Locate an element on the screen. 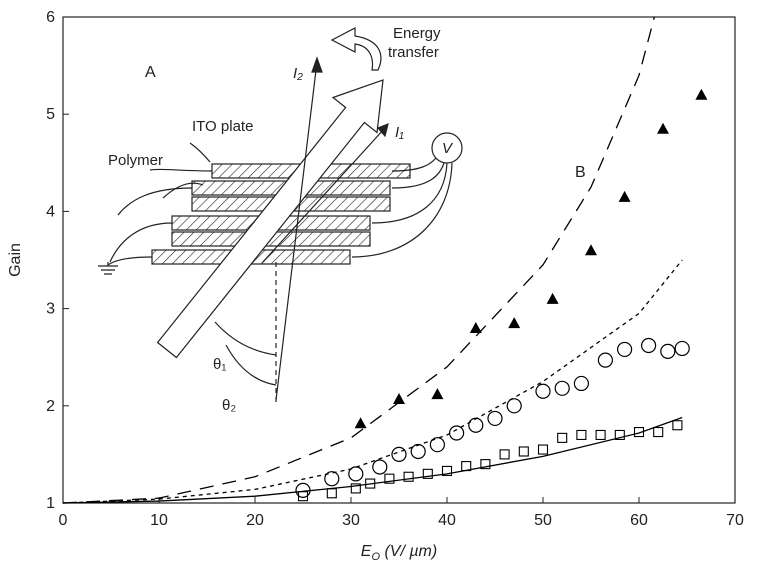  inset-label: I₂ is located at coordinates (298, 73).